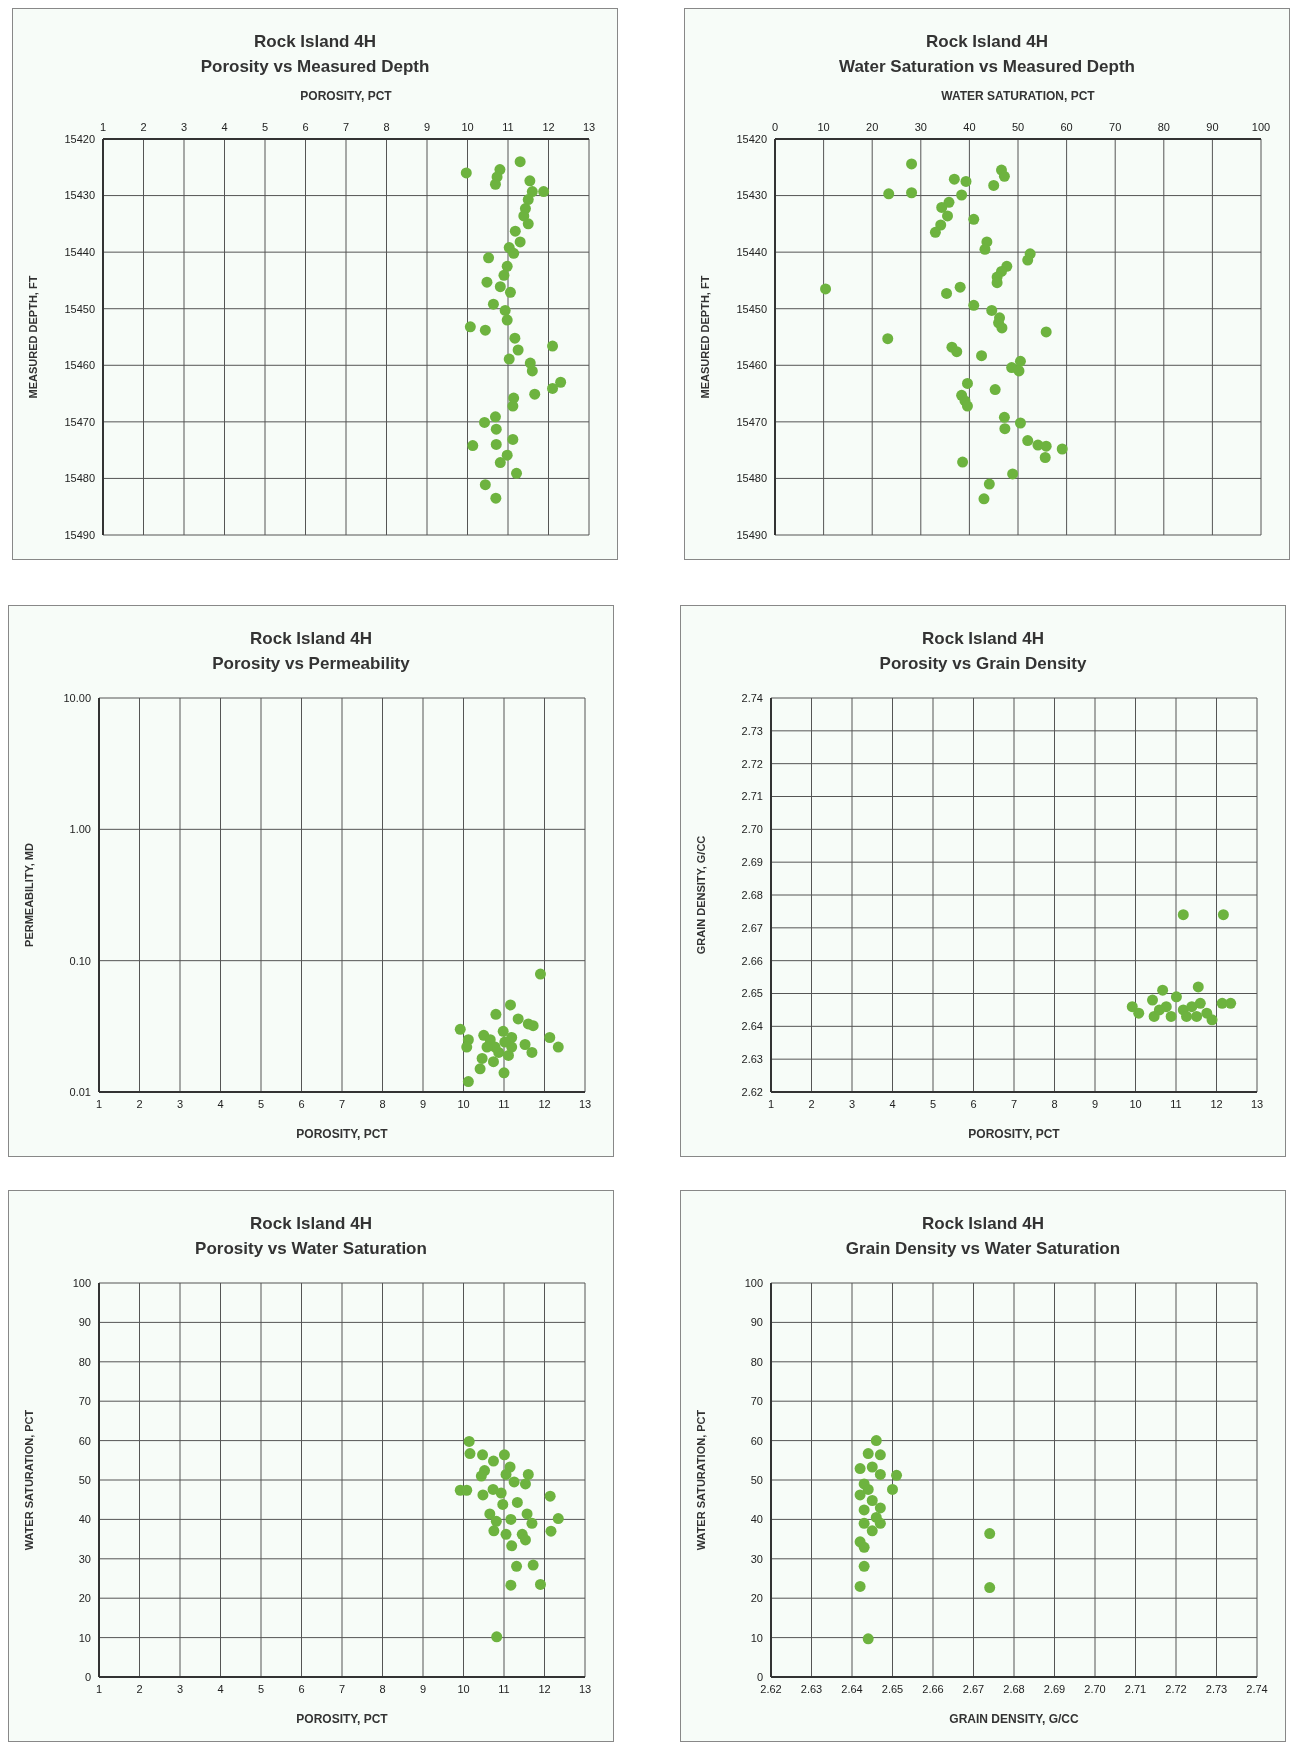 This screenshot has height=1742, width=1293. What do you see at coordinates (28, 895) in the screenshot?
I see `y-axis-title: PERMEABILITY, MD` at bounding box center [28, 895].